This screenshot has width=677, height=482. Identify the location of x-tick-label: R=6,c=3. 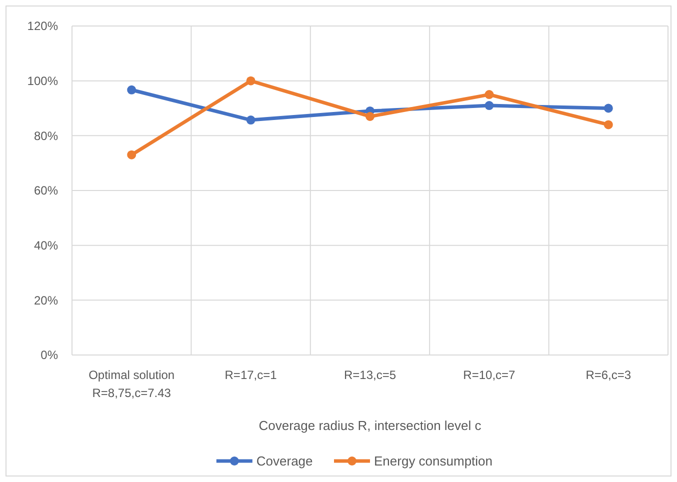
(609, 375).